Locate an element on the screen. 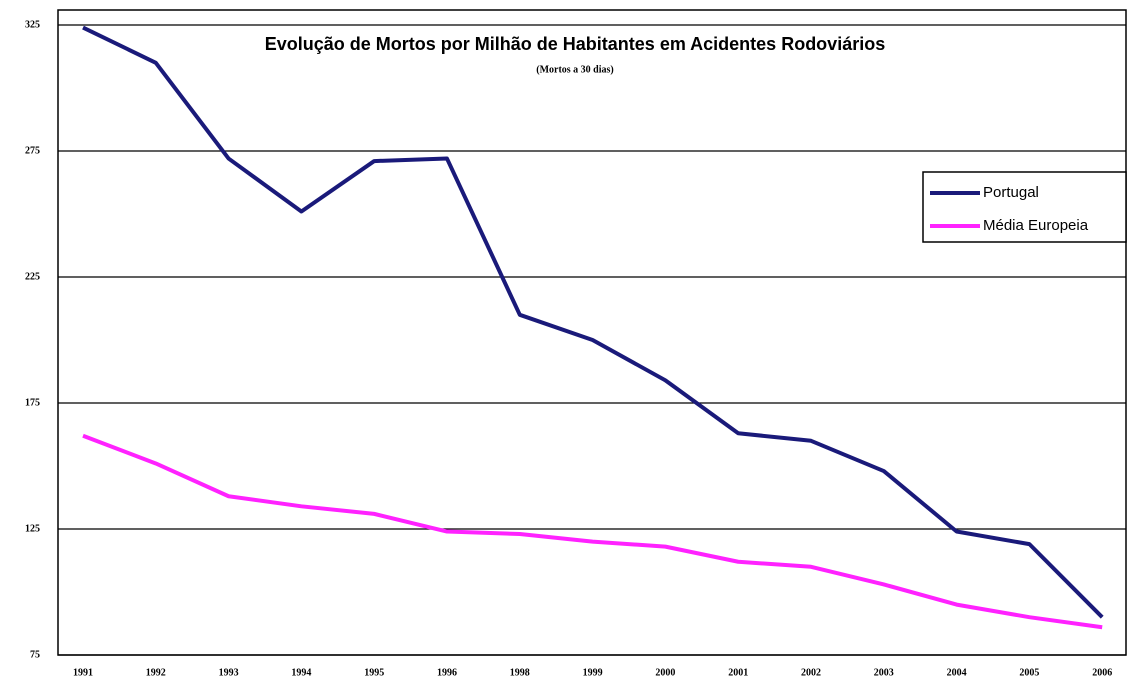 This screenshot has height=687, width=1127. x-tick-label: 1992 is located at coordinates (156, 672).